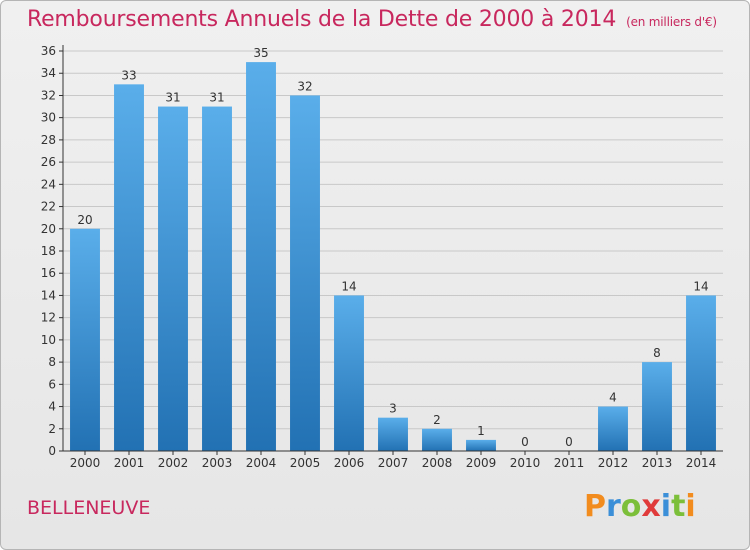  Describe the element at coordinates (305, 273) in the screenshot. I see `bar-2005` at that location.